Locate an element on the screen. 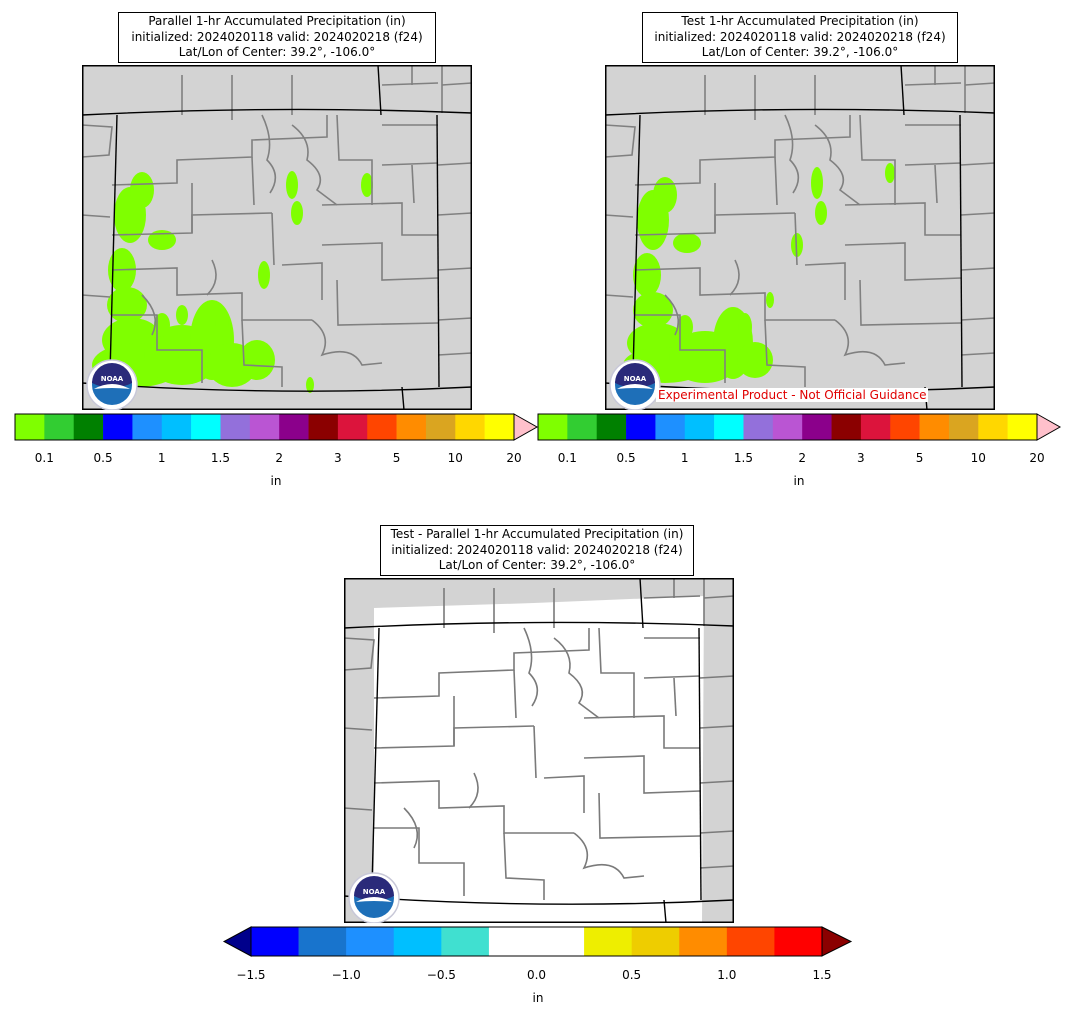 The height and width of the screenshot is (1020, 1076). panel-2-colorbar-tick-label: 2 is located at coordinates (802, 458).